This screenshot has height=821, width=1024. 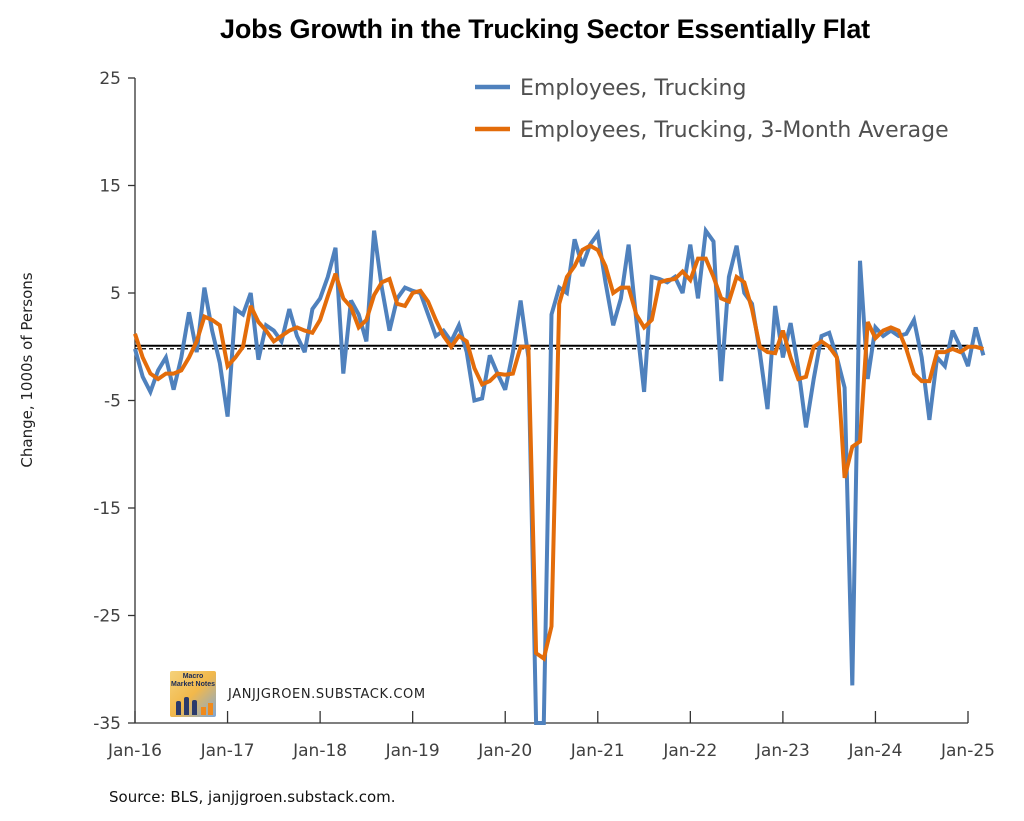 What do you see at coordinates (597, 751) in the screenshot?
I see `x-tick-label: Jan-21` at bounding box center [597, 751].